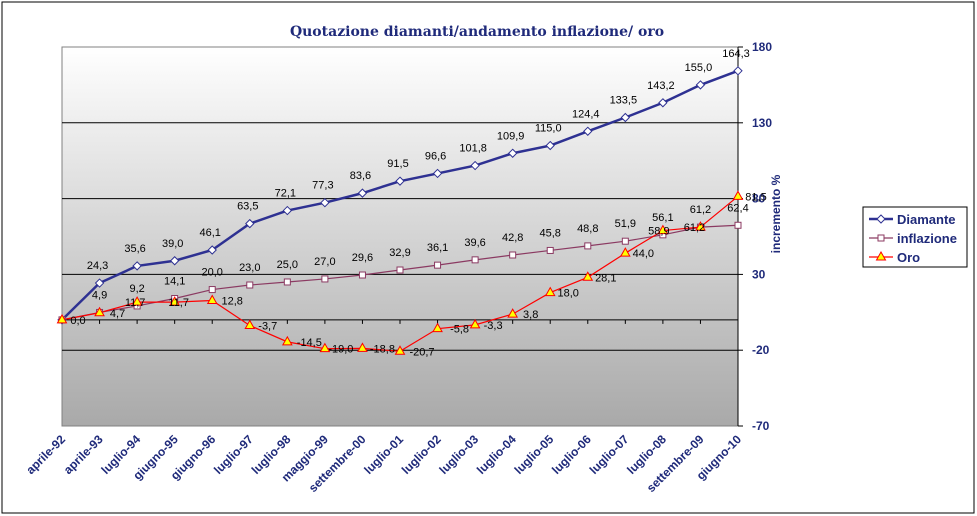 The height and width of the screenshot is (516, 977). I want to click on oro-data-label: 28,1, so click(605, 278).